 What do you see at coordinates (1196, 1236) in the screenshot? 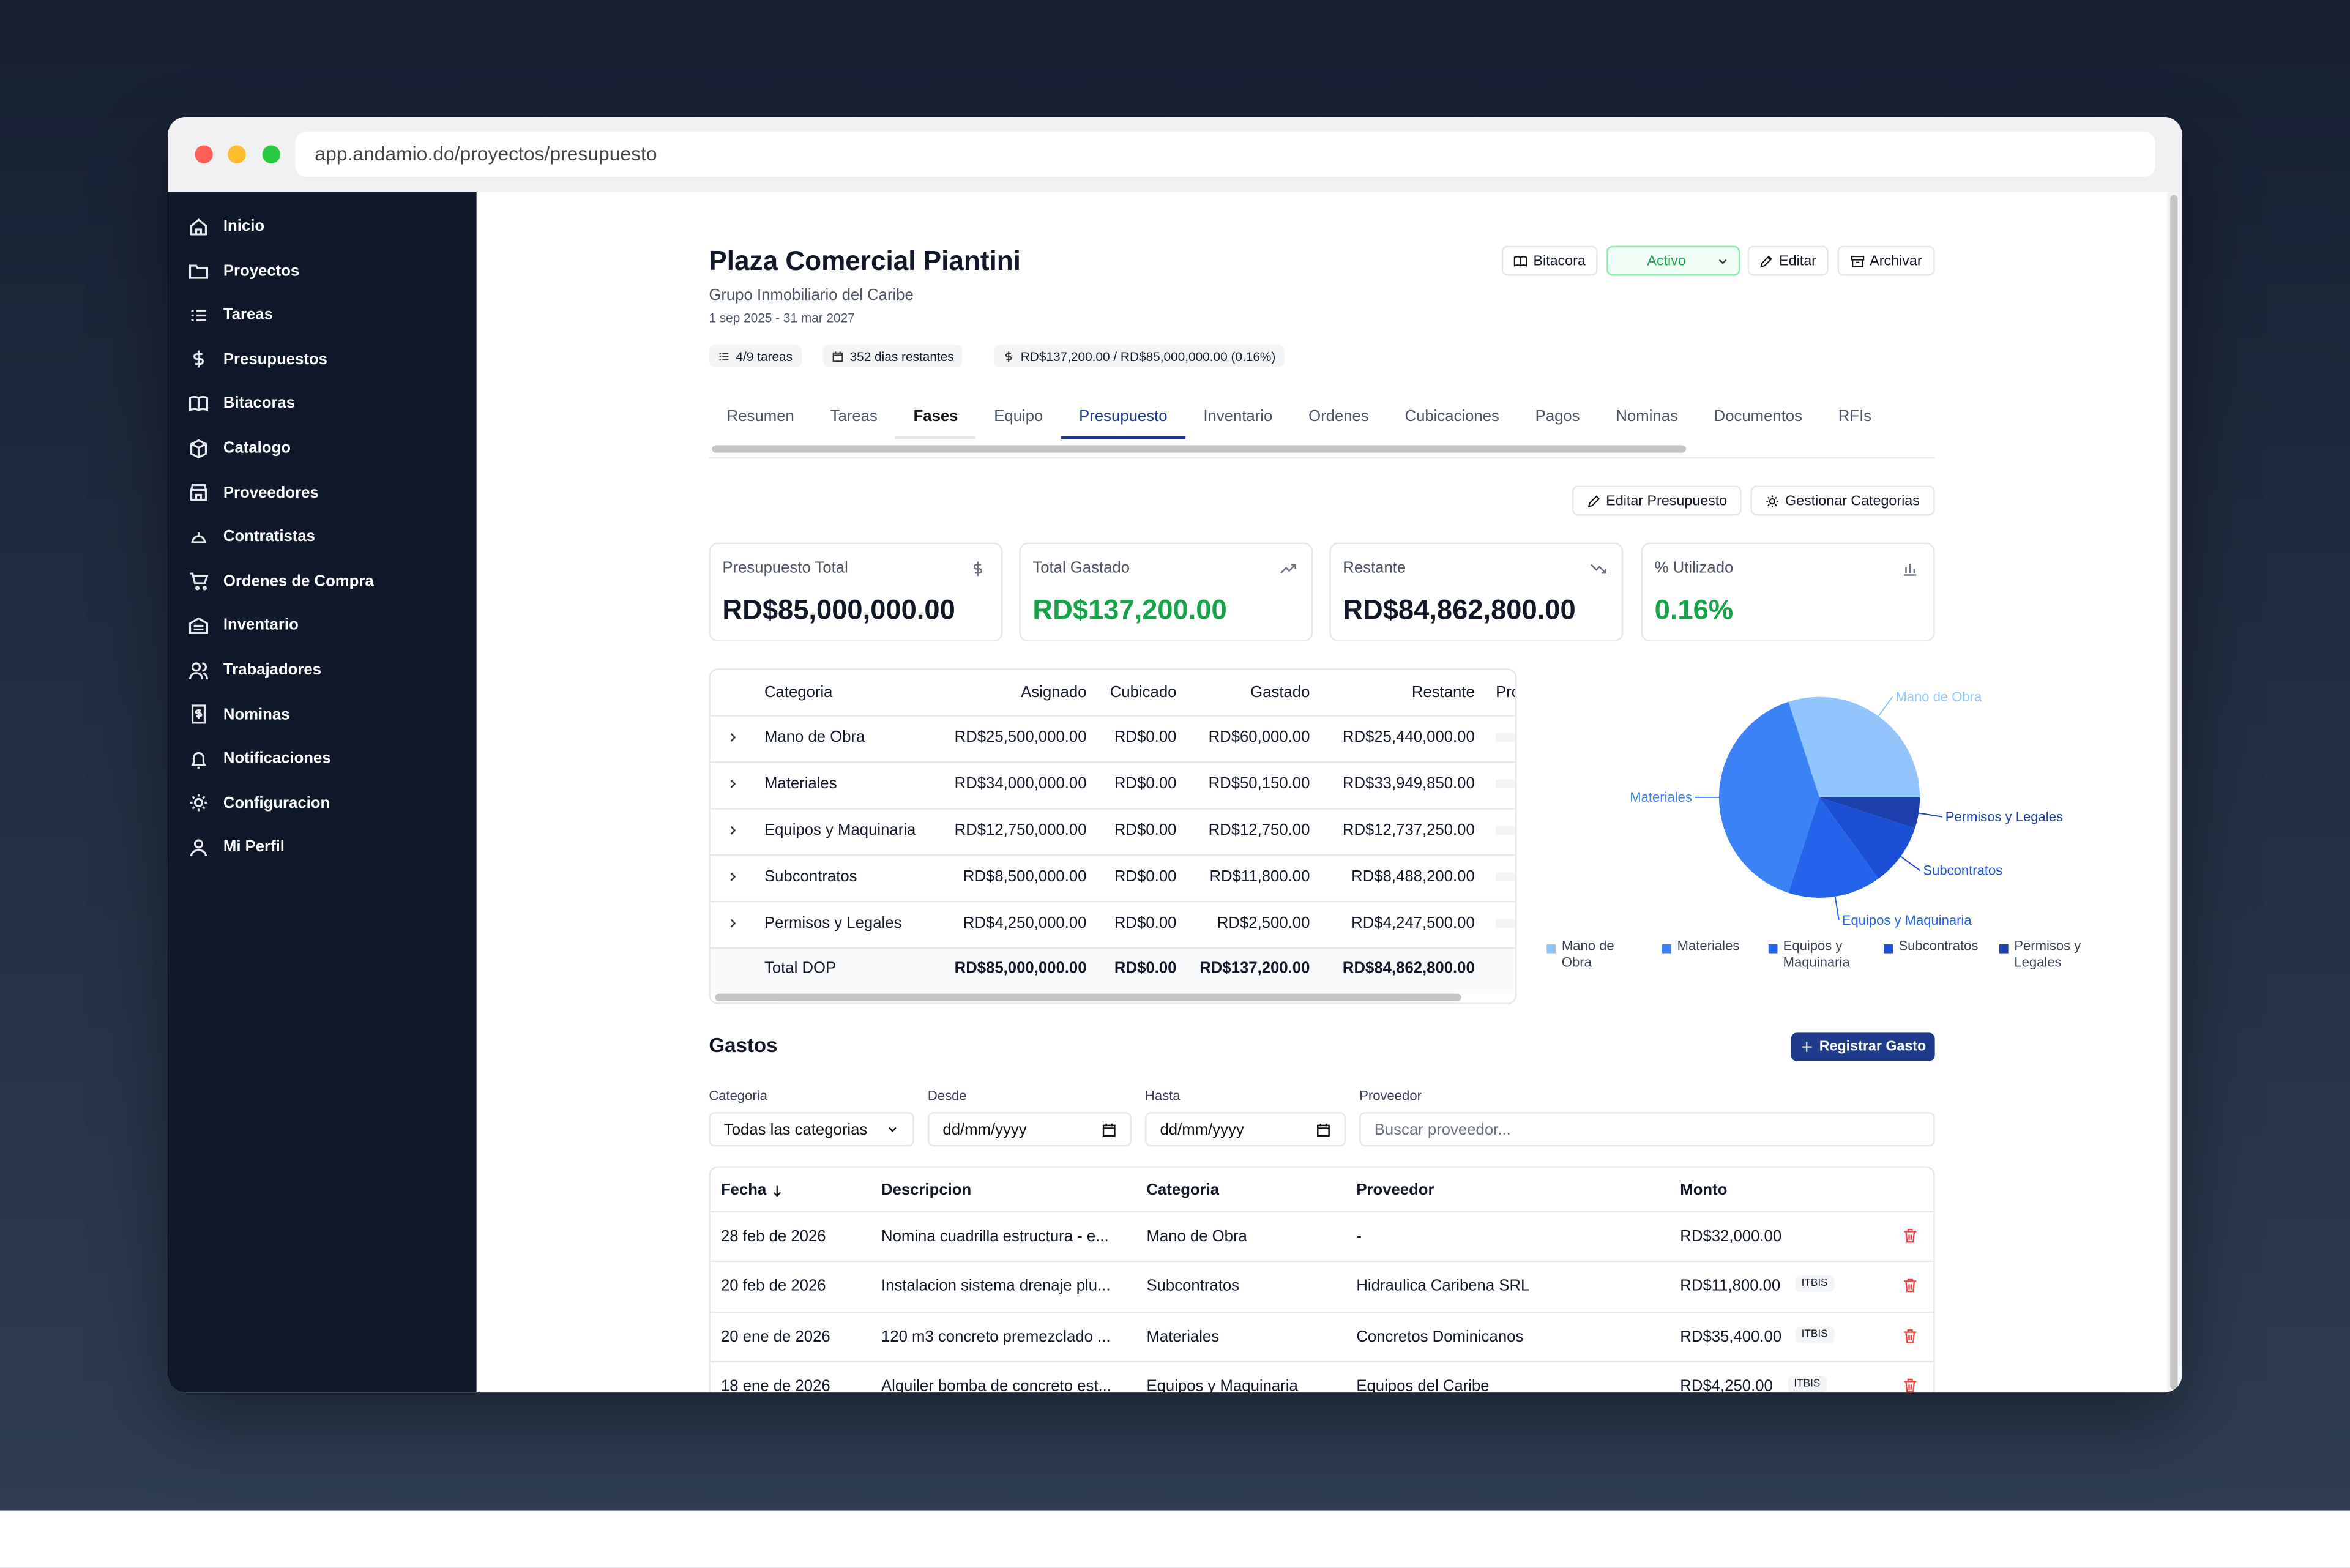
I see `table-cell: Mano de Obra` at bounding box center [1196, 1236].